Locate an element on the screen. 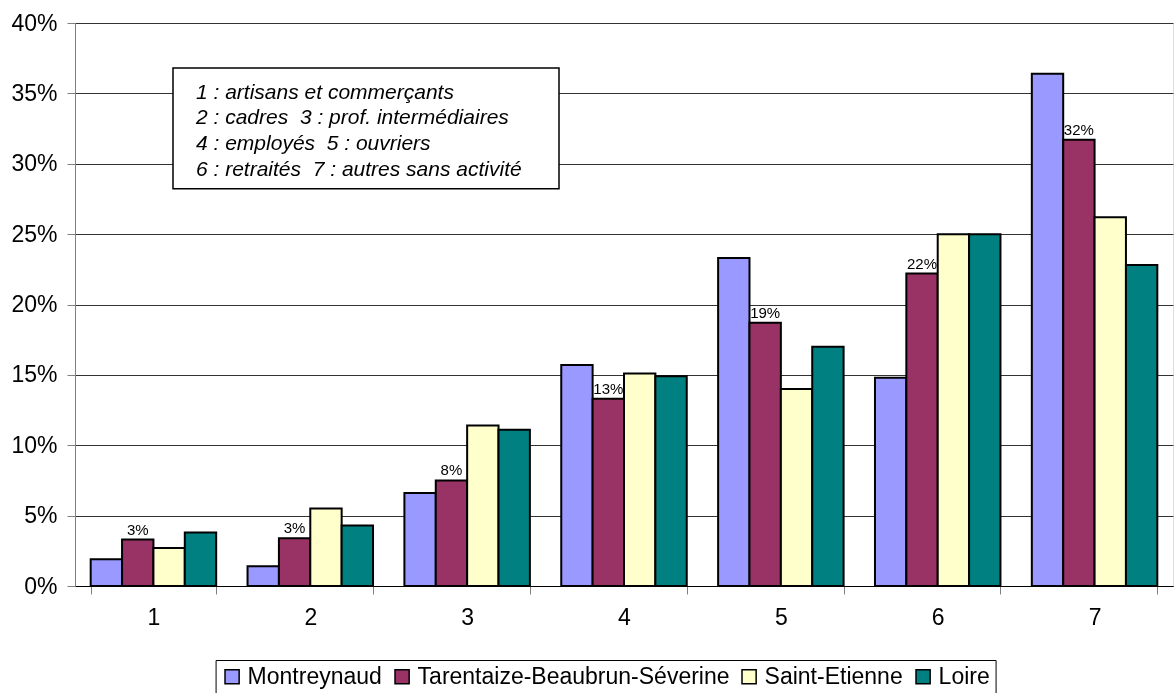 The height and width of the screenshot is (693, 1175). y-tick-label: 20% is located at coordinates (34, 304).